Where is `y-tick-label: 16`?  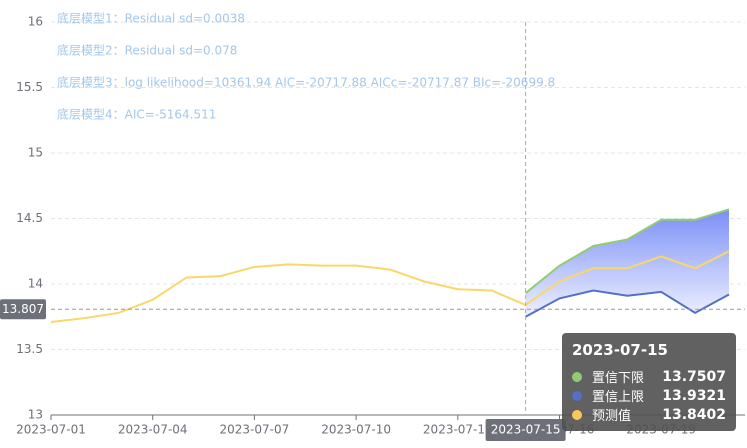
y-tick-label: 16 is located at coordinates (35, 22).